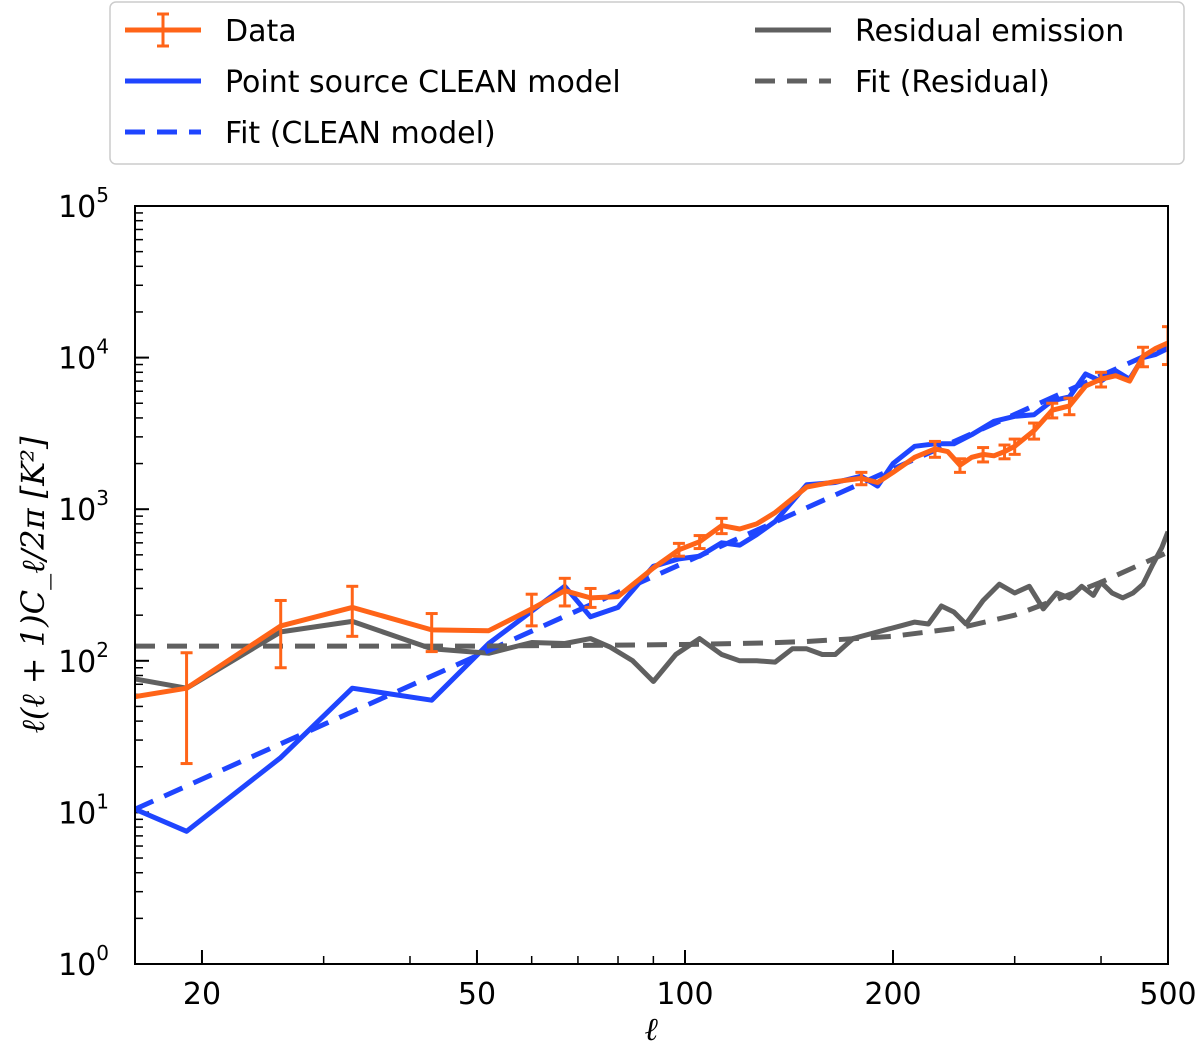 The height and width of the screenshot is (1049, 1200). What do you see at coordinates (202, 994) in the screenshot?
I see `x-tick-label: 20` at bounding box center [202, 994].